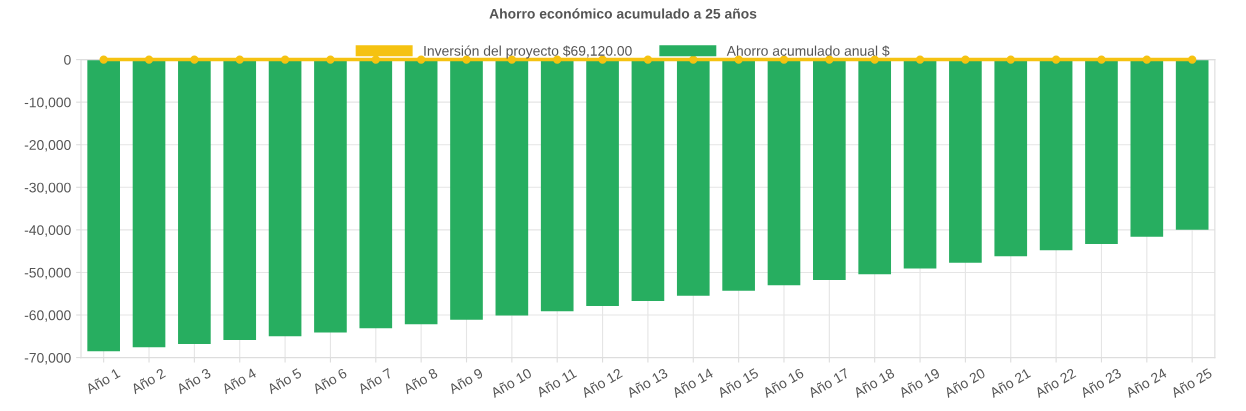 This screenshot has height=411, width=1246. I want to click on x-tick-label: Año 10, so click(511, 383).